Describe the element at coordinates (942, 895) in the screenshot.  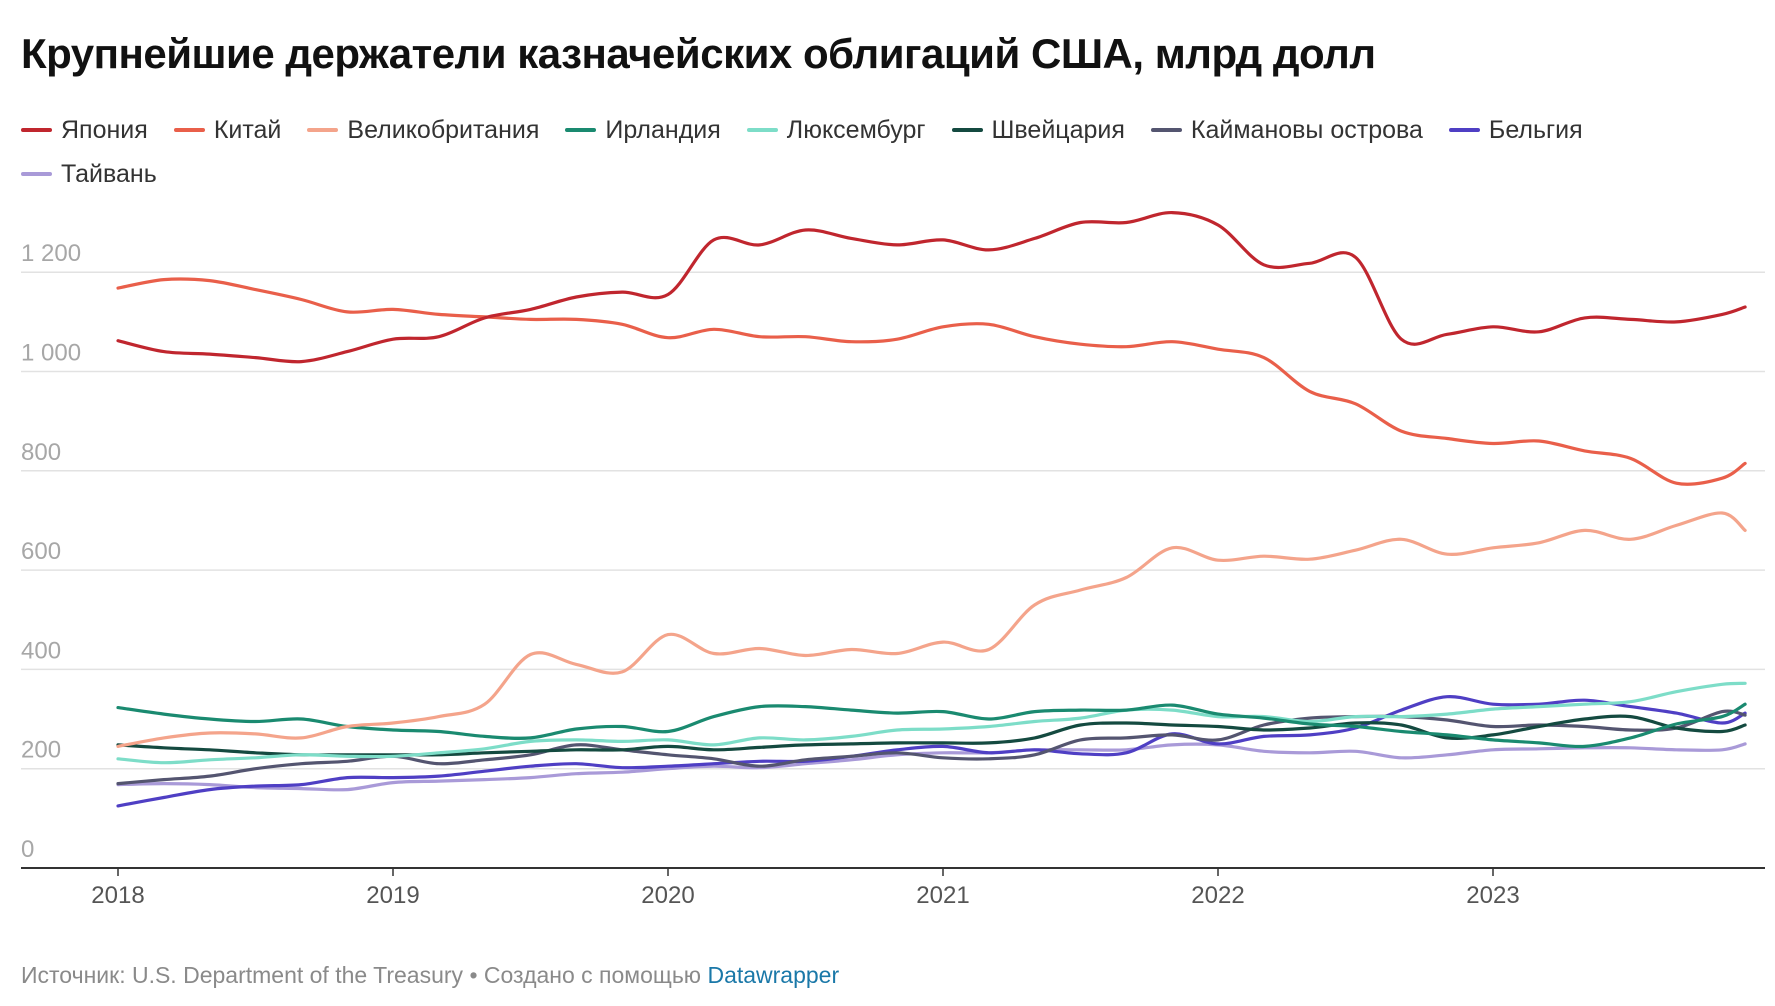
I see `x-tick-label: 2021` at that location.